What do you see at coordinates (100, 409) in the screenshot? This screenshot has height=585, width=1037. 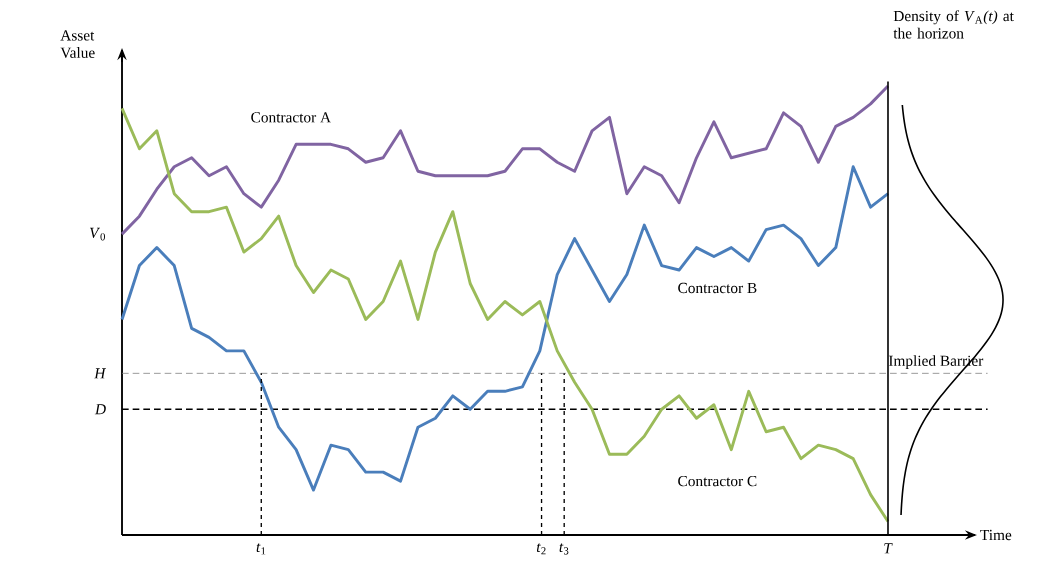 I see `text: D` at bounding box center [100, 409].